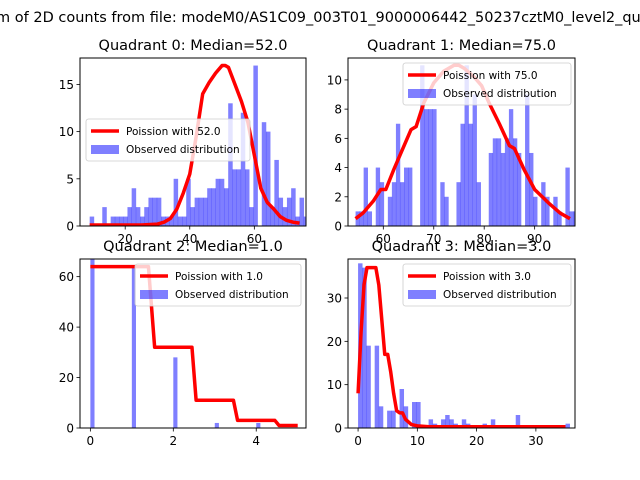 The width and height of the screenshot is (640, 480). What do you see at coordinates (487, 277) in the screenshot?
I see `legend-label-poisson: Poission with 3.0` at bounding box center [487, 277].